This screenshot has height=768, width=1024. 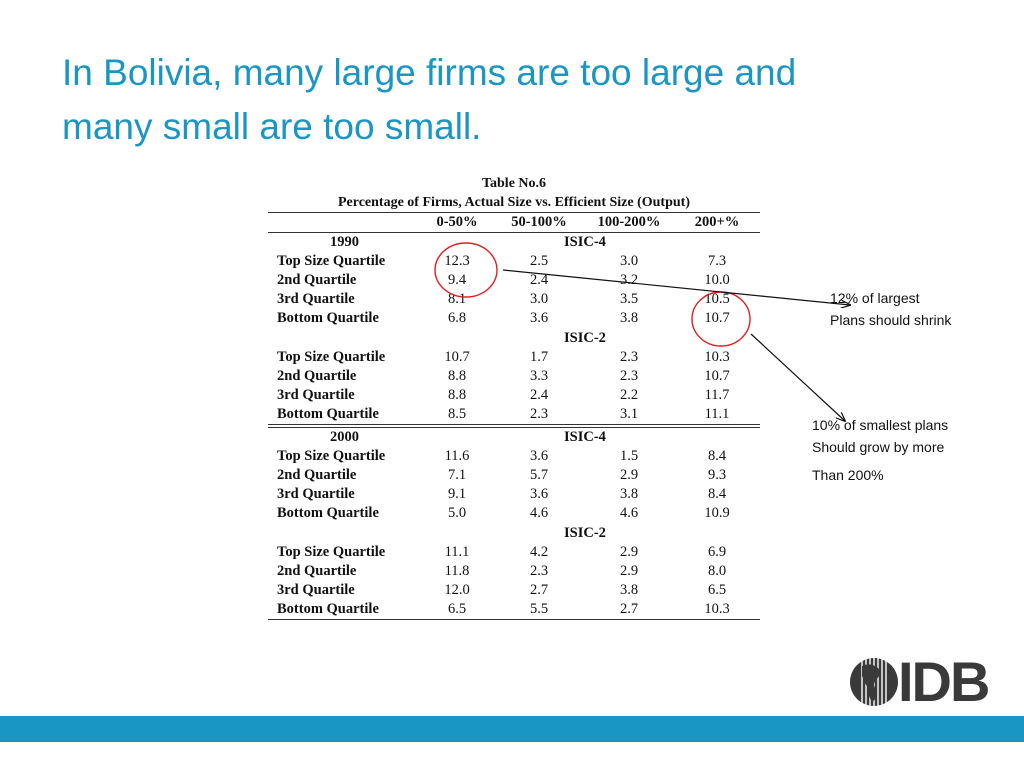 I want to click on arrow-to-smallest-note, so click(x=797, y=377).